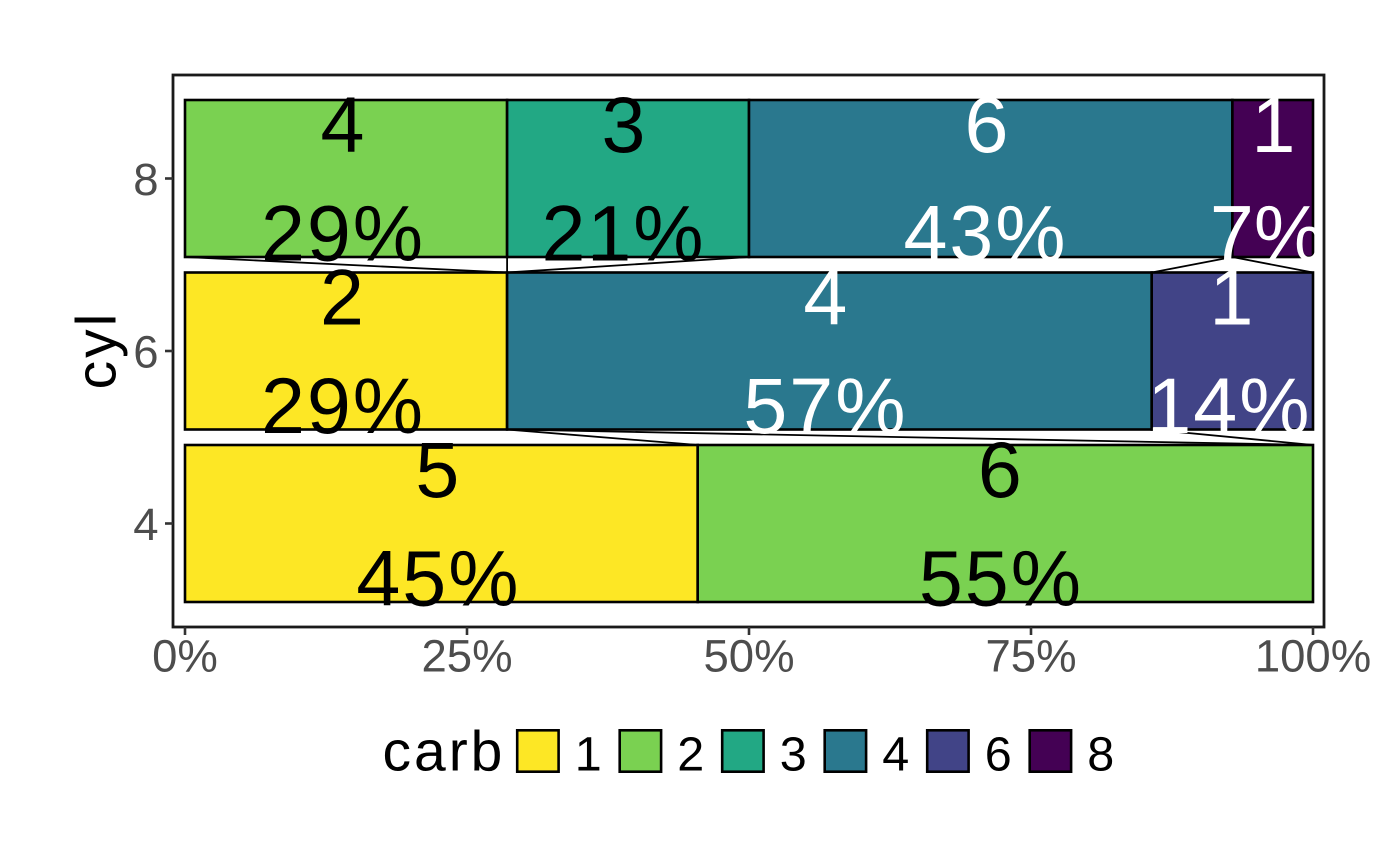 The height and width of the screenshot is (866, 1400). I want to click on svg-text: 43%, so click(985, 233).